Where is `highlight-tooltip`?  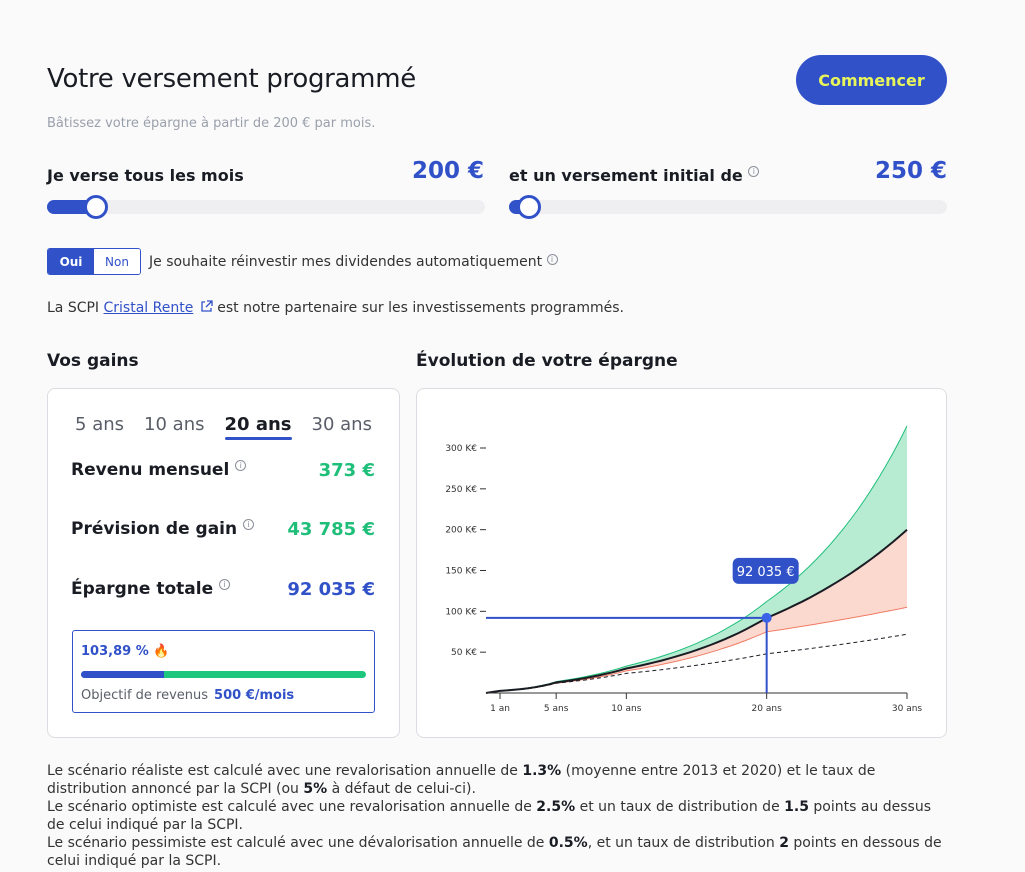
highlight-tooltip is located at coordinates (765, 570).